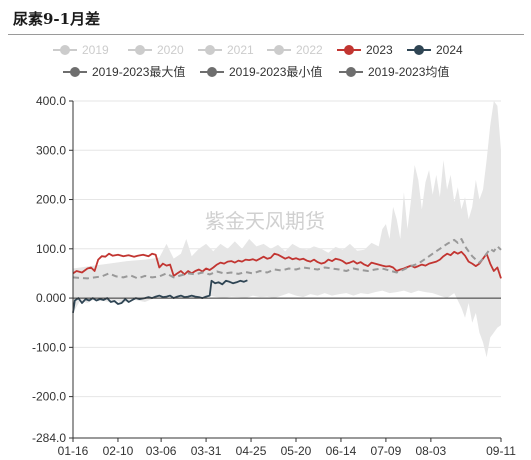  I want to click on series-line-2024, so click(160, 296).